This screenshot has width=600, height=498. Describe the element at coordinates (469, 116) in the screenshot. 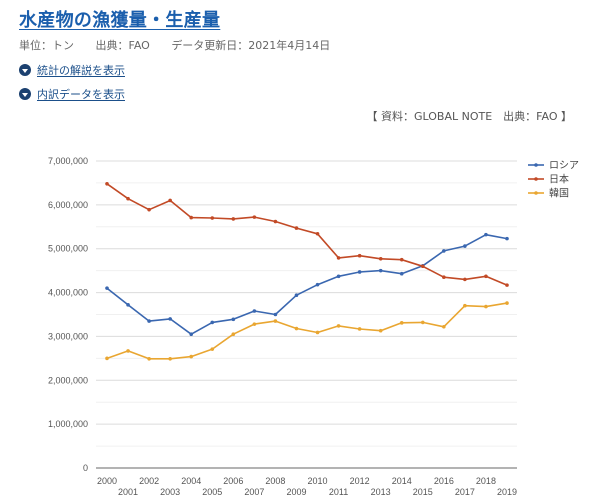

I see `chart-source: 【 資料：GLOBAL NOTE 出典：FAO 】` at that location.